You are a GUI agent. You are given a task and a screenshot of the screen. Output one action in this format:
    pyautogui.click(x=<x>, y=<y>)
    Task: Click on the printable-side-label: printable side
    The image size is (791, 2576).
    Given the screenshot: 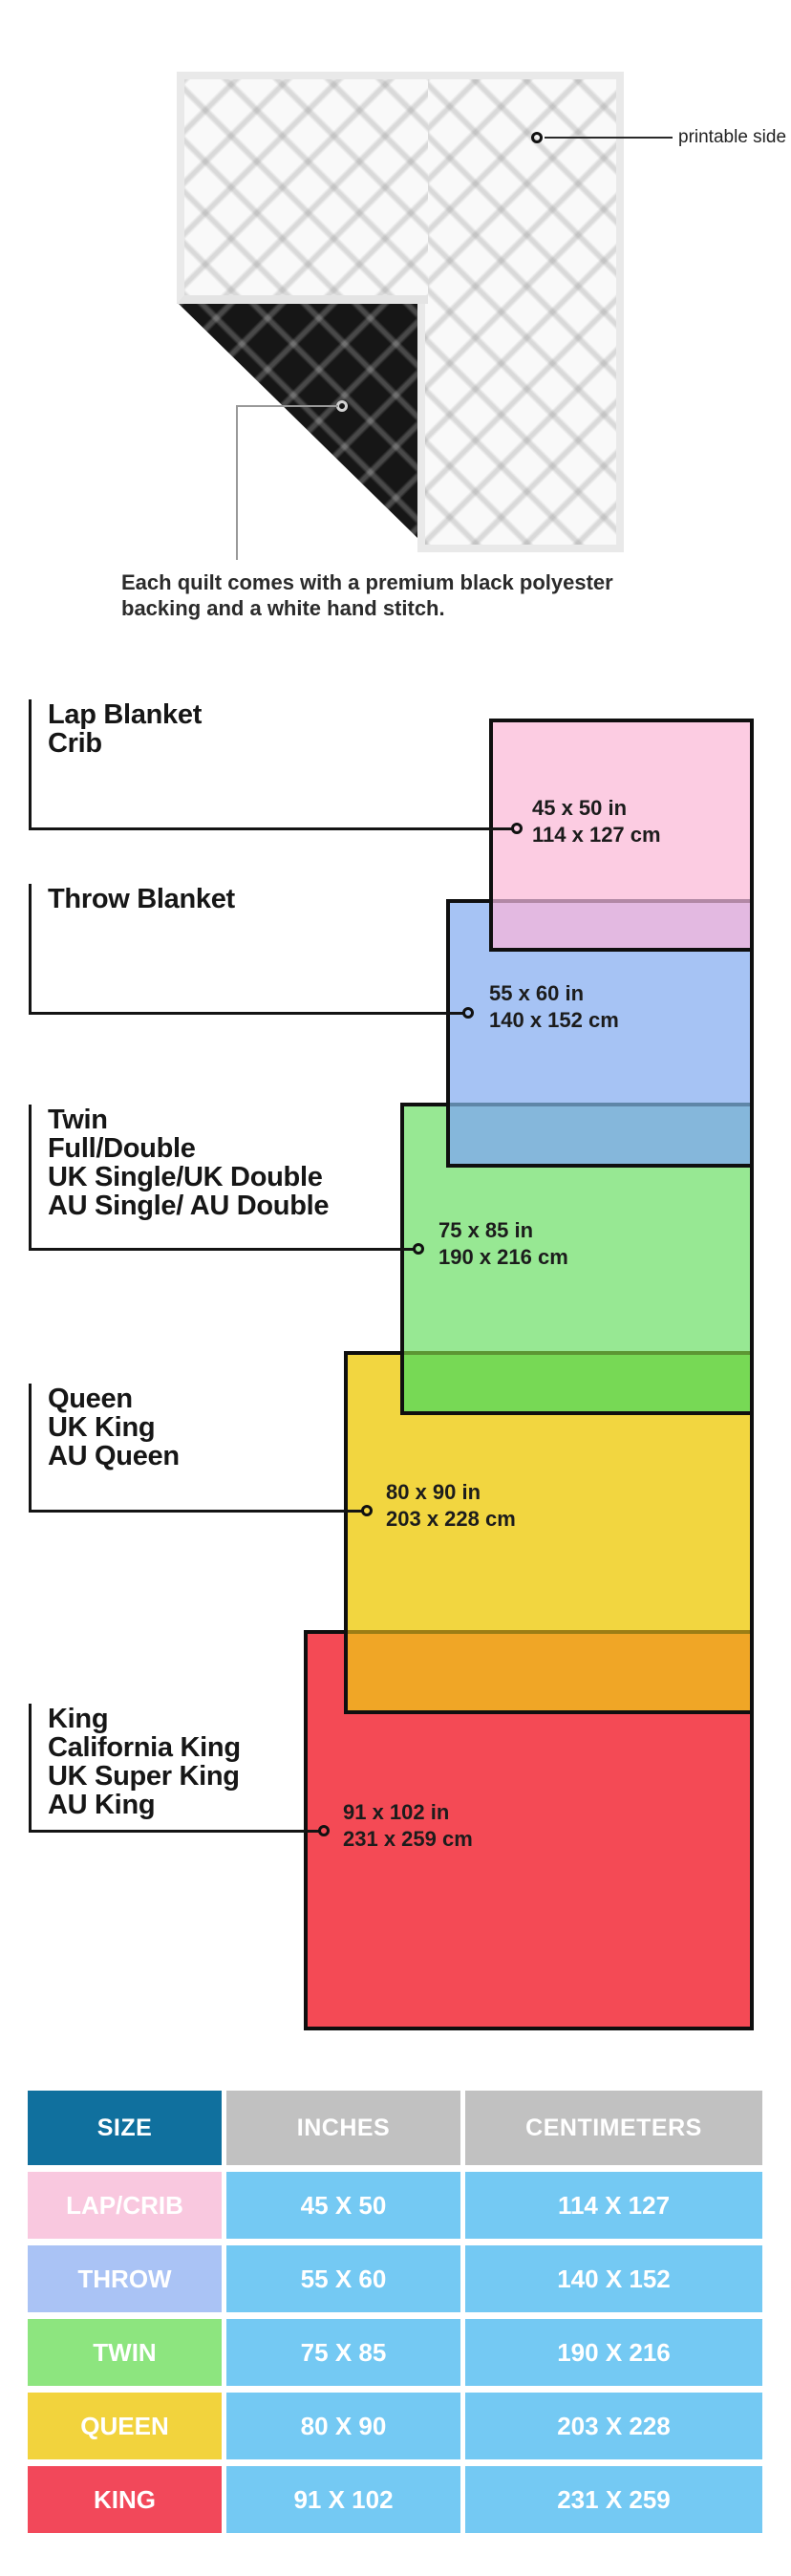 What is the action you would take?
    pyautogui.click(x=732, y=137)
    